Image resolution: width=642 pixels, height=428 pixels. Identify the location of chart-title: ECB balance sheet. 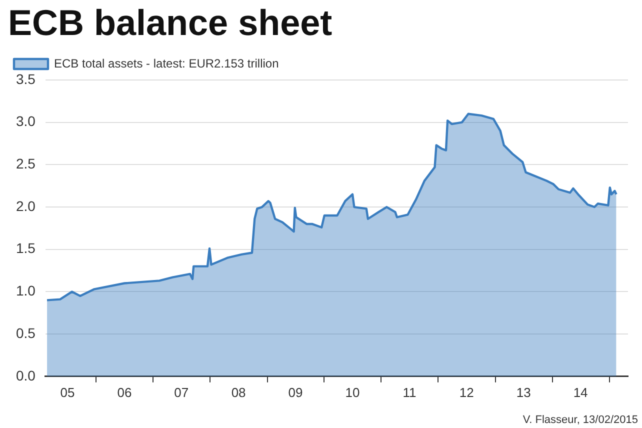
(170, 23).